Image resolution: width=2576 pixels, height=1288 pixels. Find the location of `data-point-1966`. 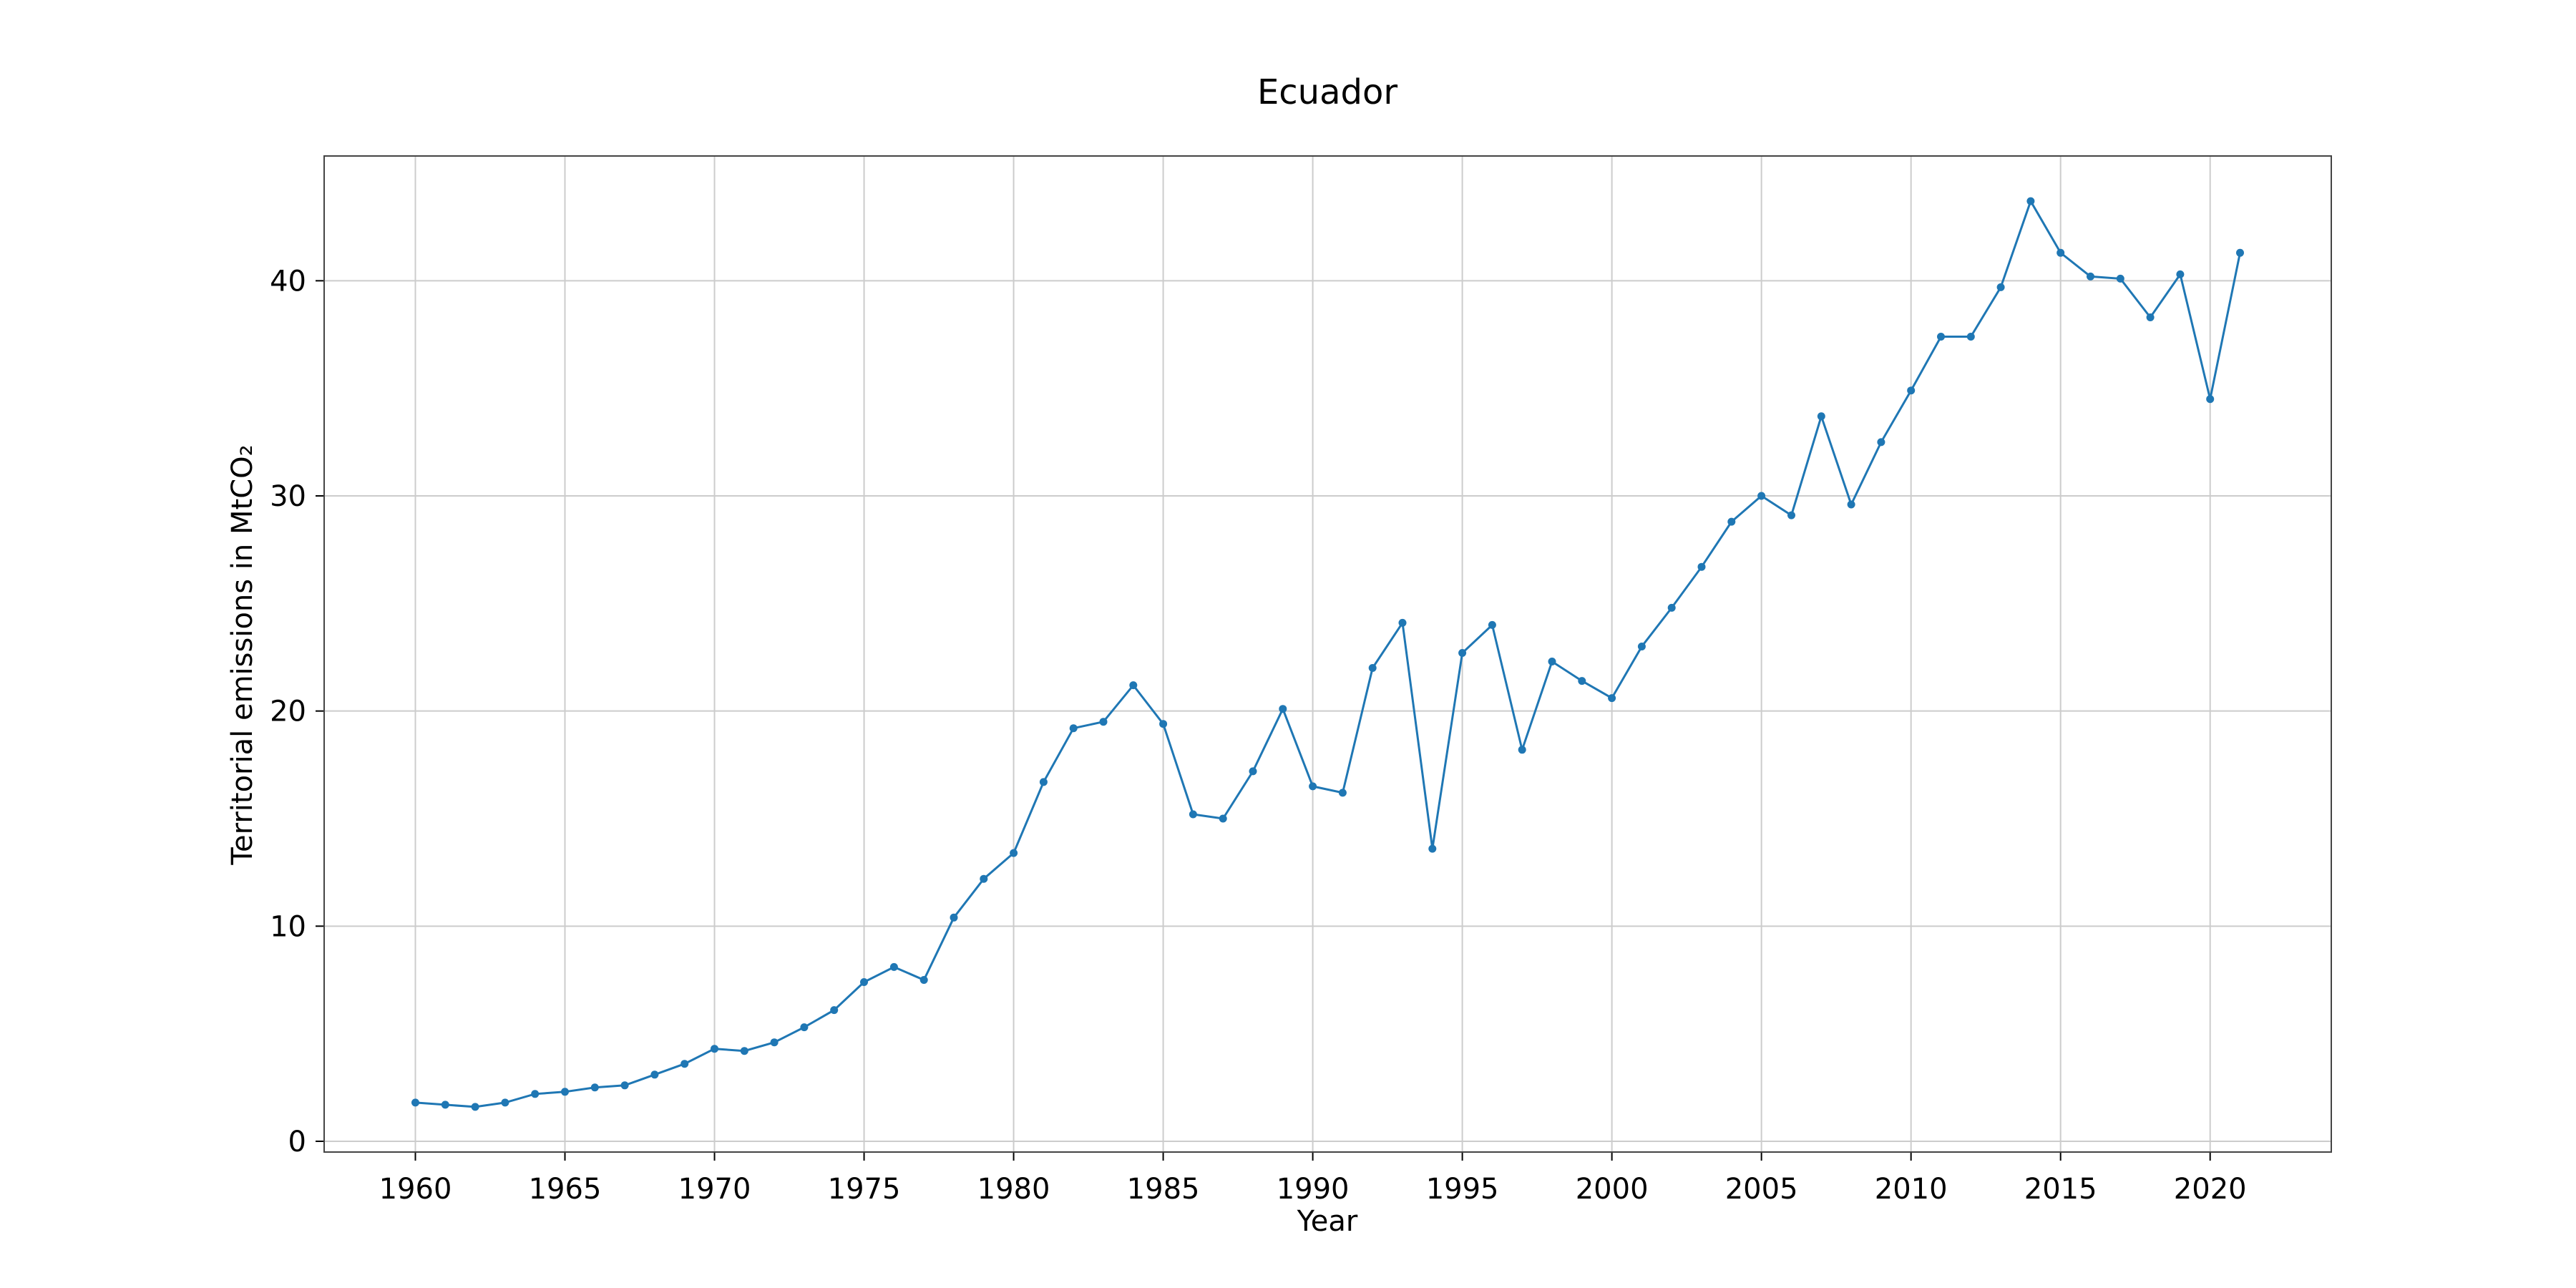

data-point-1966 is located at coordinates (594, 1087).